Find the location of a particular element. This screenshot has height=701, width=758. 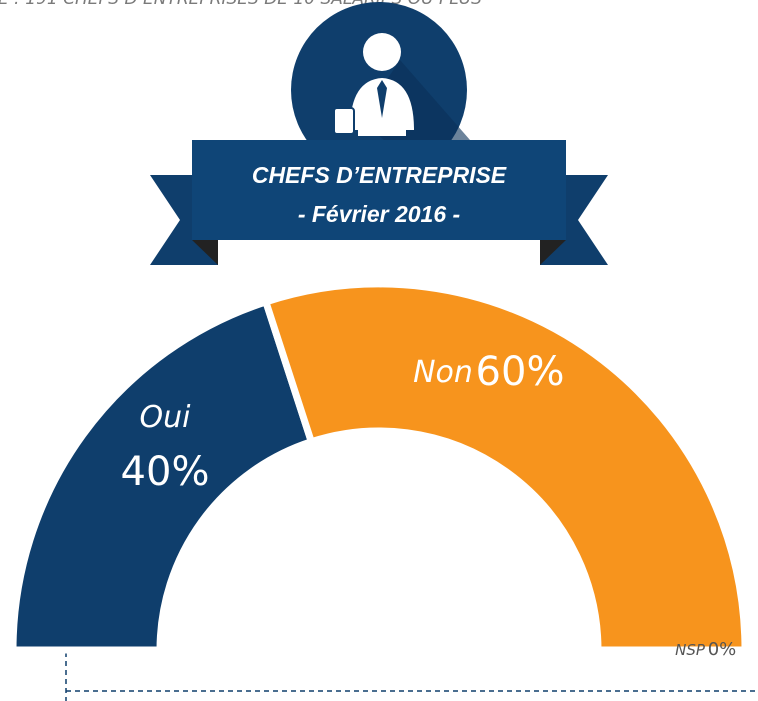

category-label: Non is located at coordinates (443, 372).